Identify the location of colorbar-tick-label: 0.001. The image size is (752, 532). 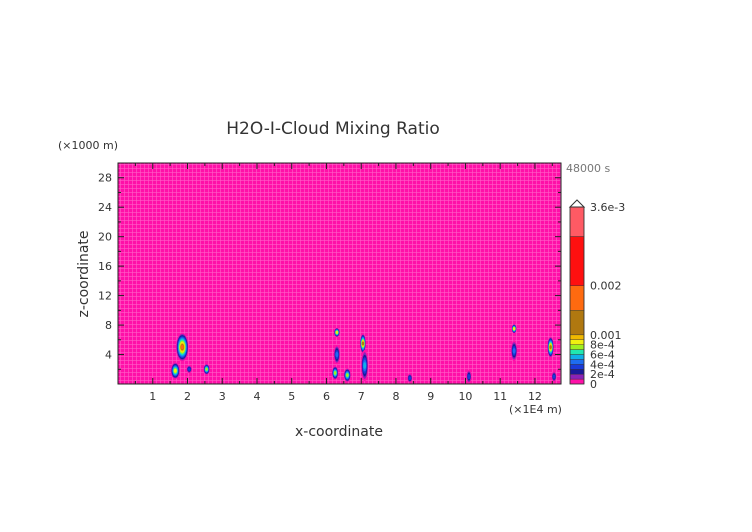
(606, 335).